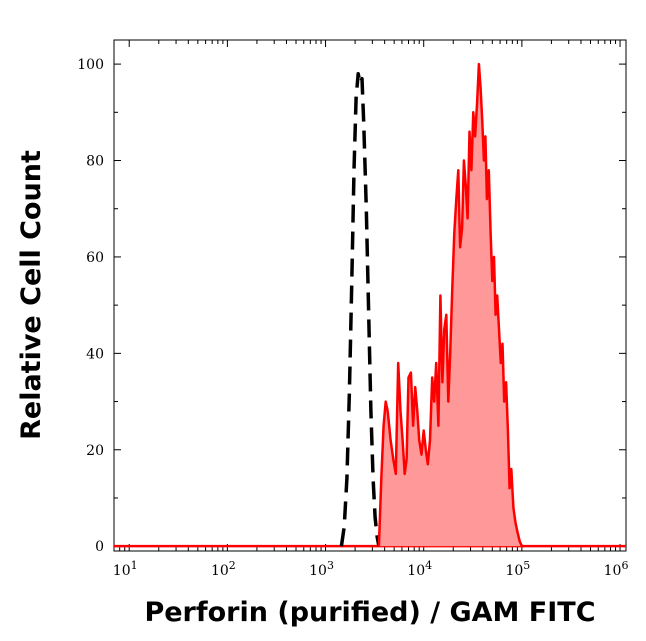 The image size is (646, 641). What do you see at coordinates (95, 354) in the screenshot?
I see `y-tick-label: 40` at bounding box center [95, 354].